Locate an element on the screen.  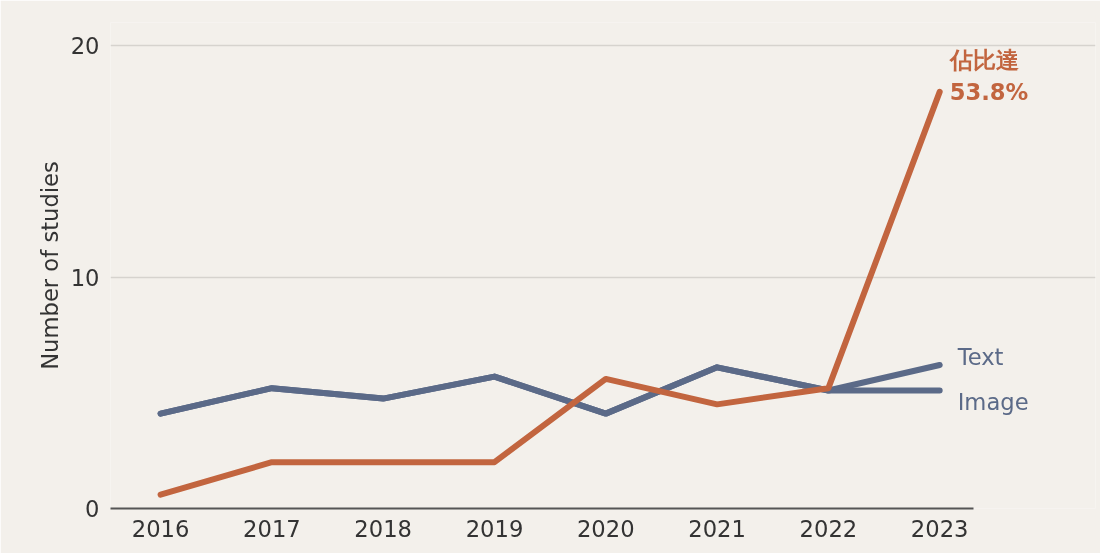
x-tick-label: 2023 is located at coordinates (939, 528).